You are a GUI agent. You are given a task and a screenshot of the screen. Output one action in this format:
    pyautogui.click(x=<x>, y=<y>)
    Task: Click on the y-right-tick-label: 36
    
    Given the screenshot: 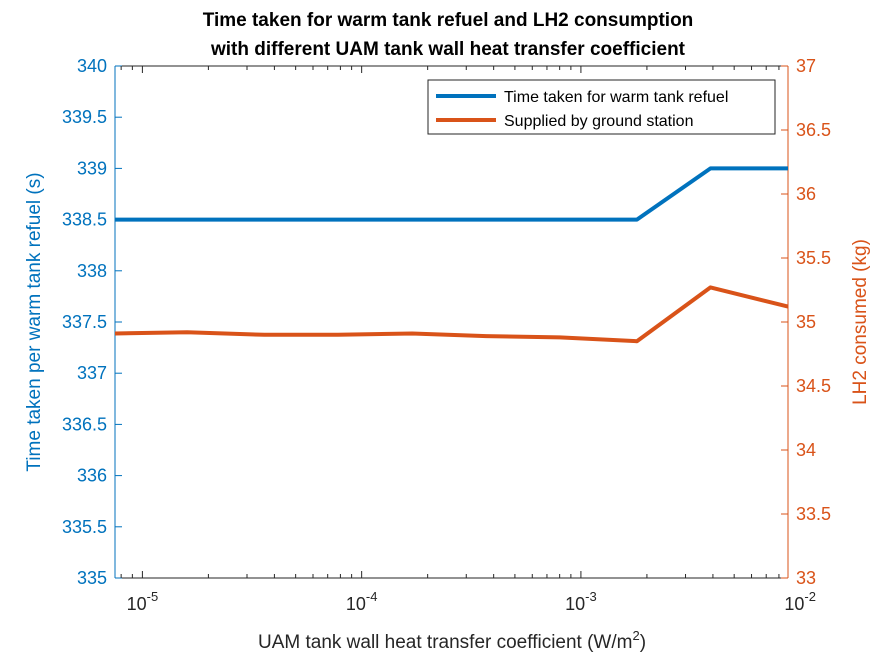 What is the action you would take?
    pyautogui.click(x=806, y=194)
    